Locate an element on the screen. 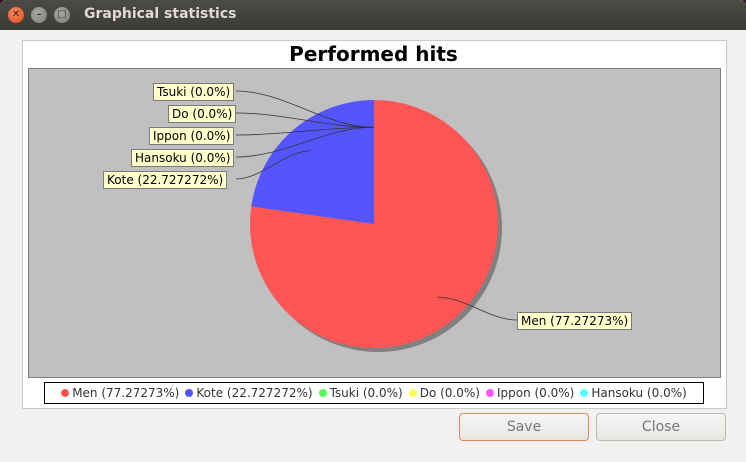 The image size is (746, 462). leader-line-men is located at coordinates (477, 308).